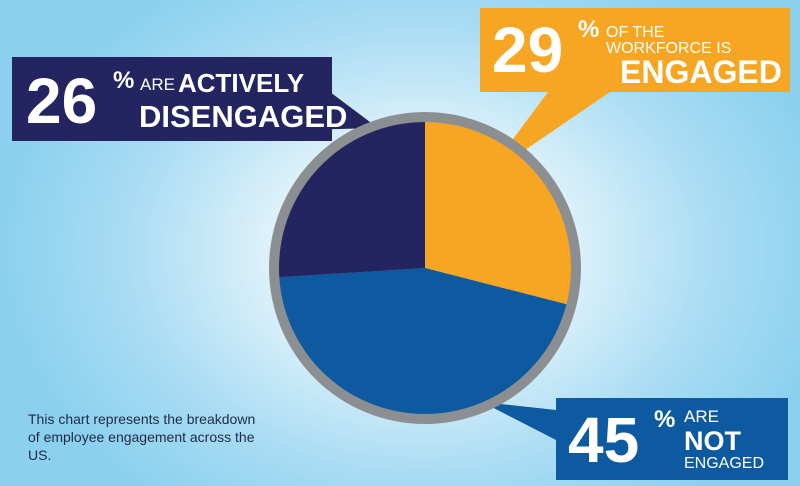  What do you see at coordinates (157, 84) in the screenshot?
I see `disengaged-small-text: ARE` at bounding box center [157, 84].